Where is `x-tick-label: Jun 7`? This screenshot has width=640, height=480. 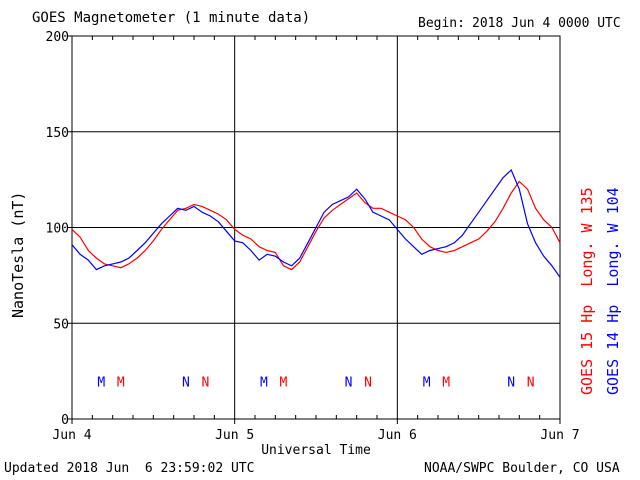 x-tick-label: Jun 7 is located at coordinates (559, 435).